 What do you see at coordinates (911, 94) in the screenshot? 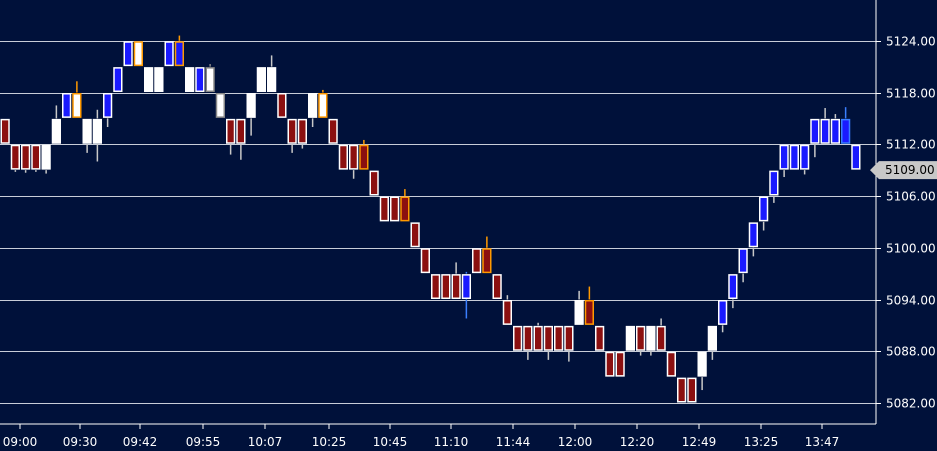
I see `y-tick-label: 5118.00` at bounding box center [911, 94].